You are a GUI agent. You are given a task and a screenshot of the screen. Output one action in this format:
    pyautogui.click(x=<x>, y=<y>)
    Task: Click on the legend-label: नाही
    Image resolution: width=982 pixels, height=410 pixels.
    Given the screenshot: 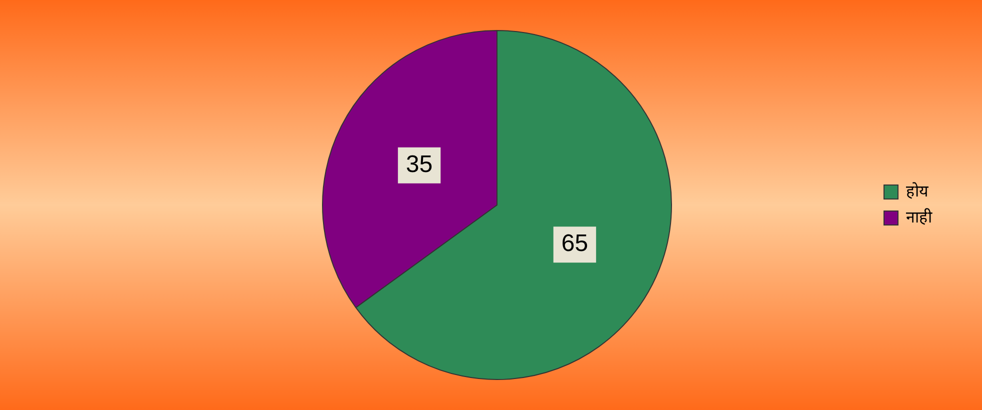 What is the action you would take?
    pyautogui.click(x=919, y=216)
    